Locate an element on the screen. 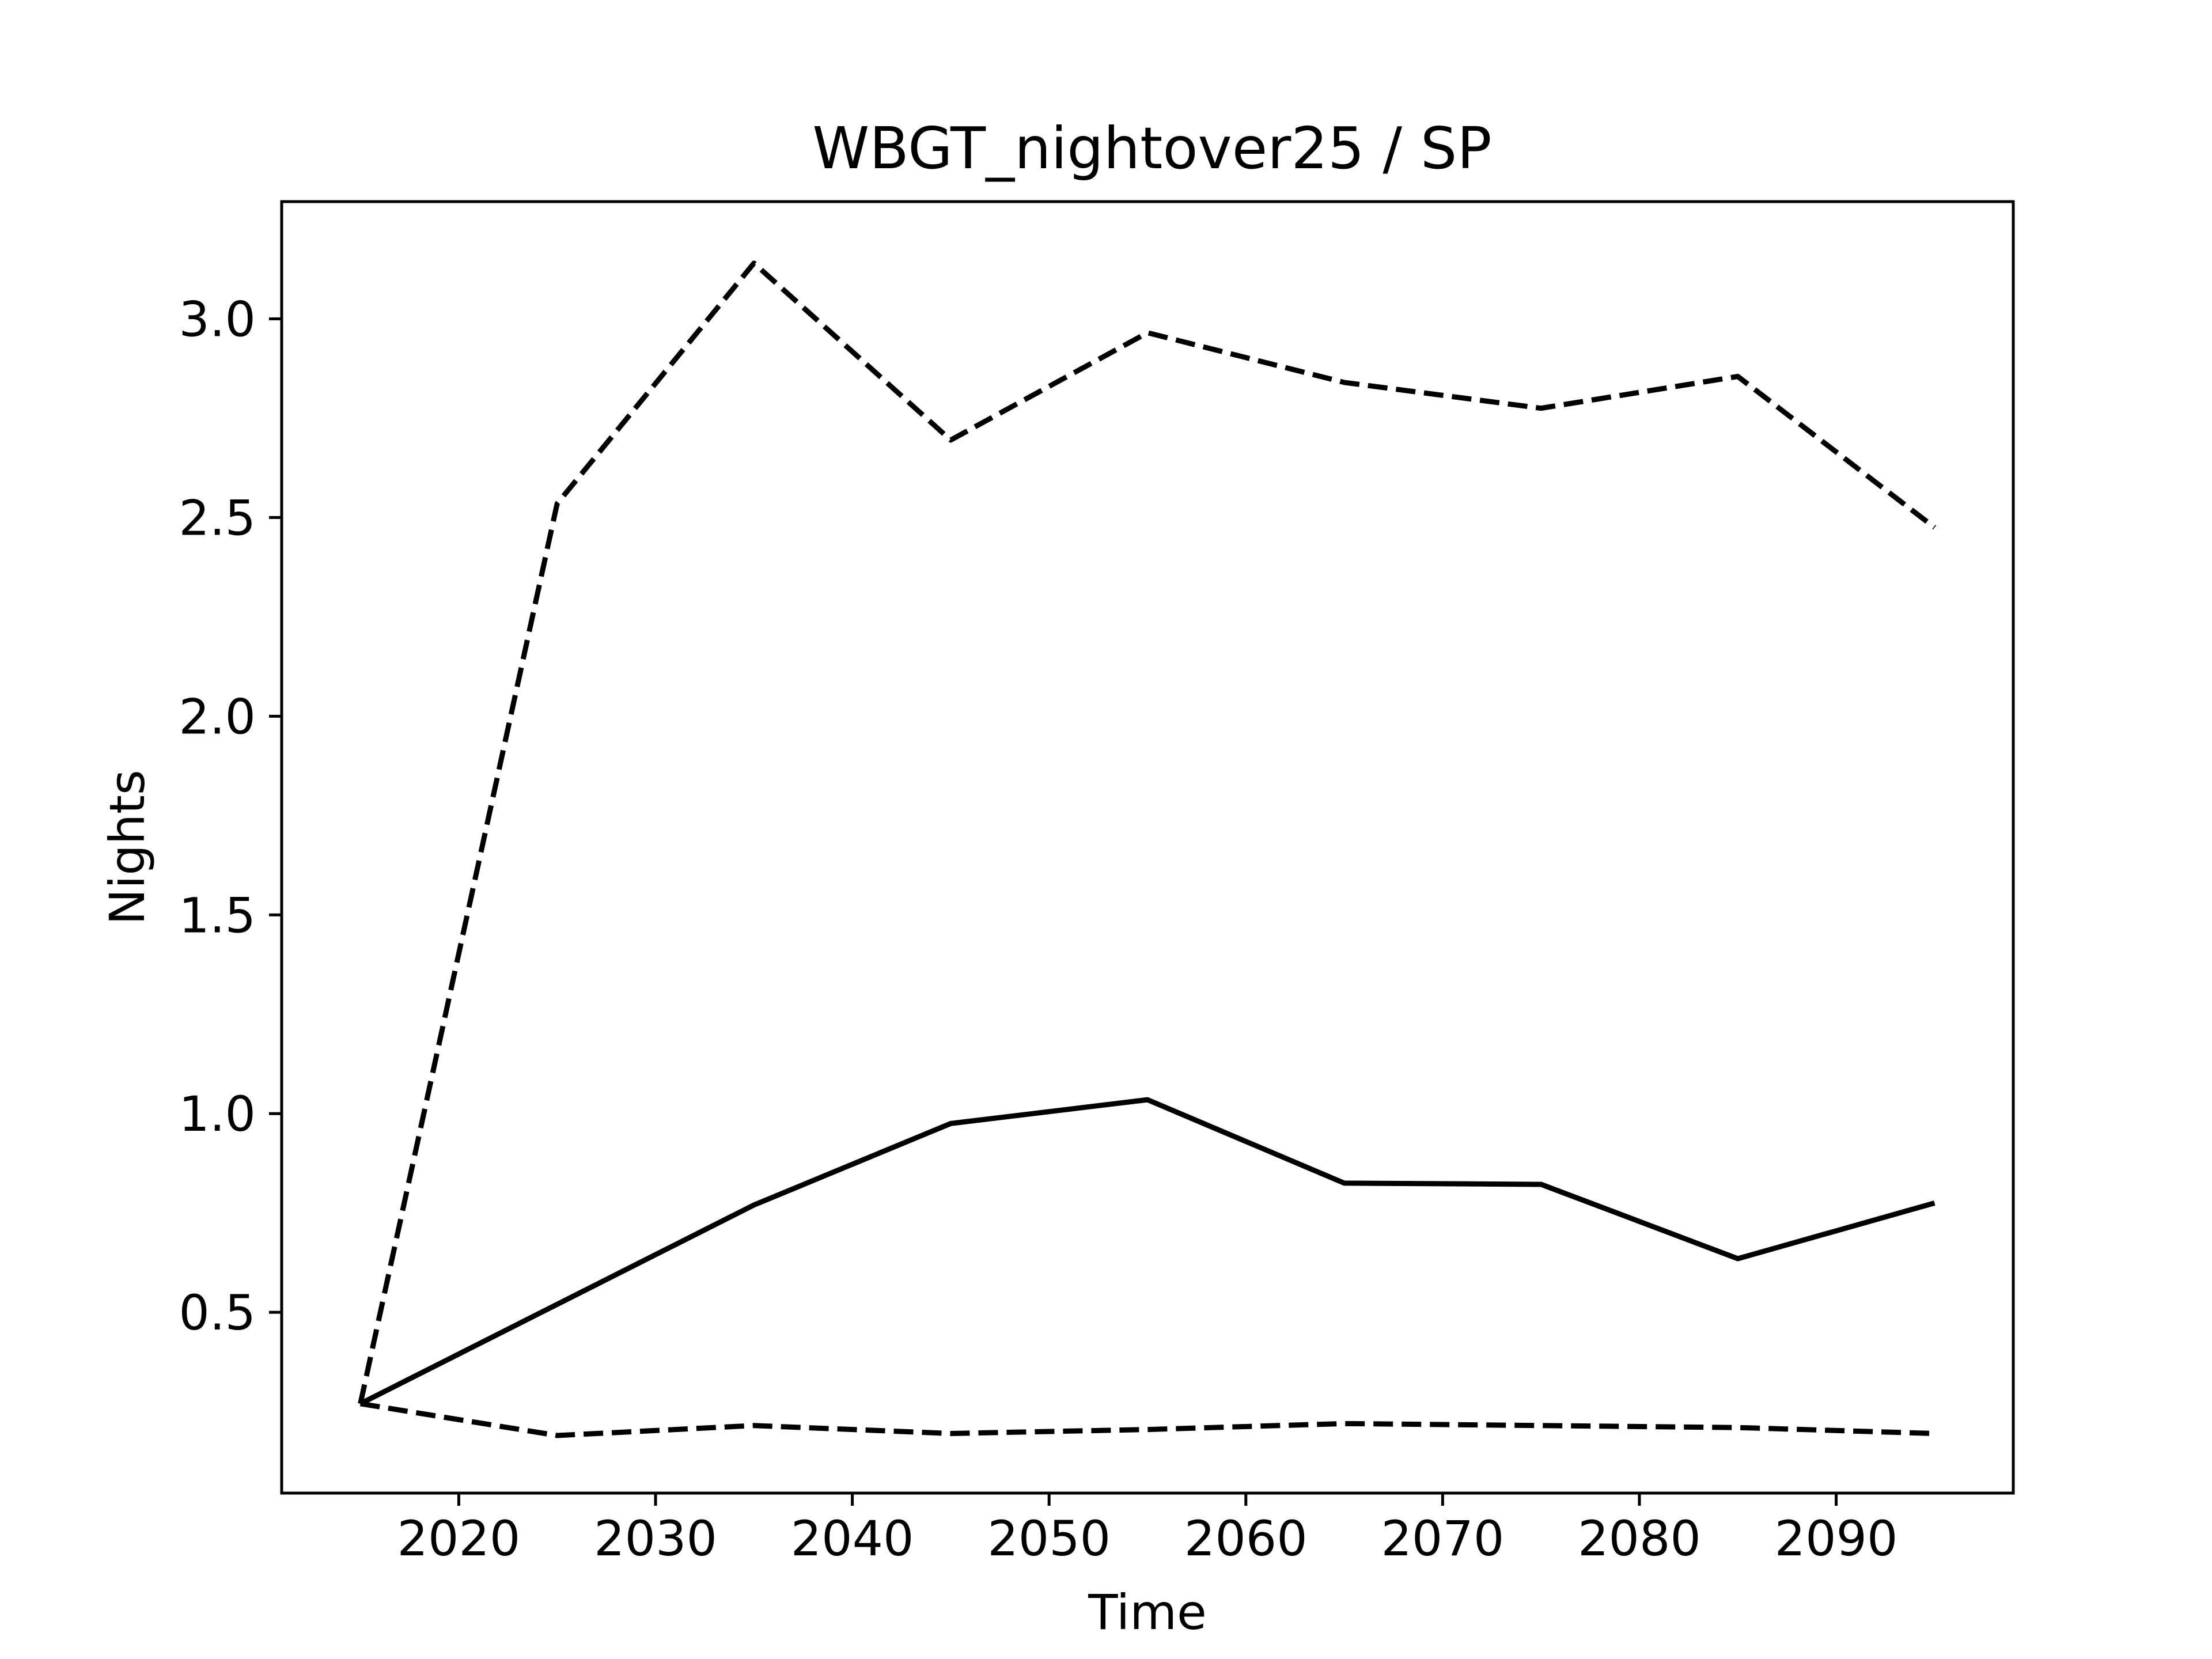 The height and width of the screenshot is (1659, 2212). x-tick-label: 2040 is located at coordinates (852, 1538).